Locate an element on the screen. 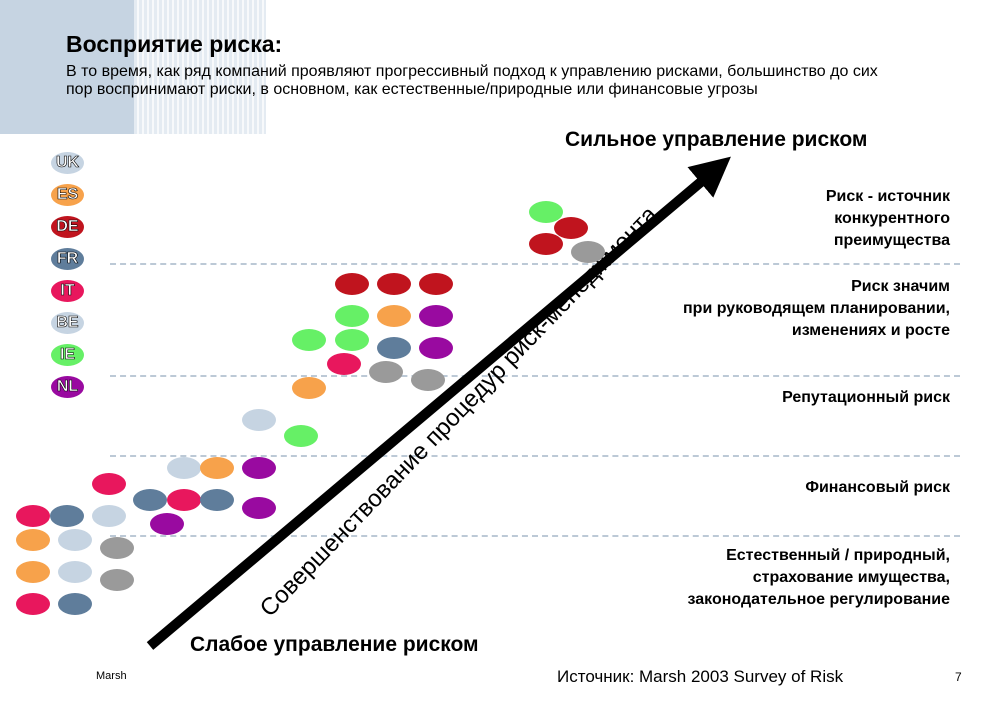  legend-de: DE is located at coordinates (67, 227).